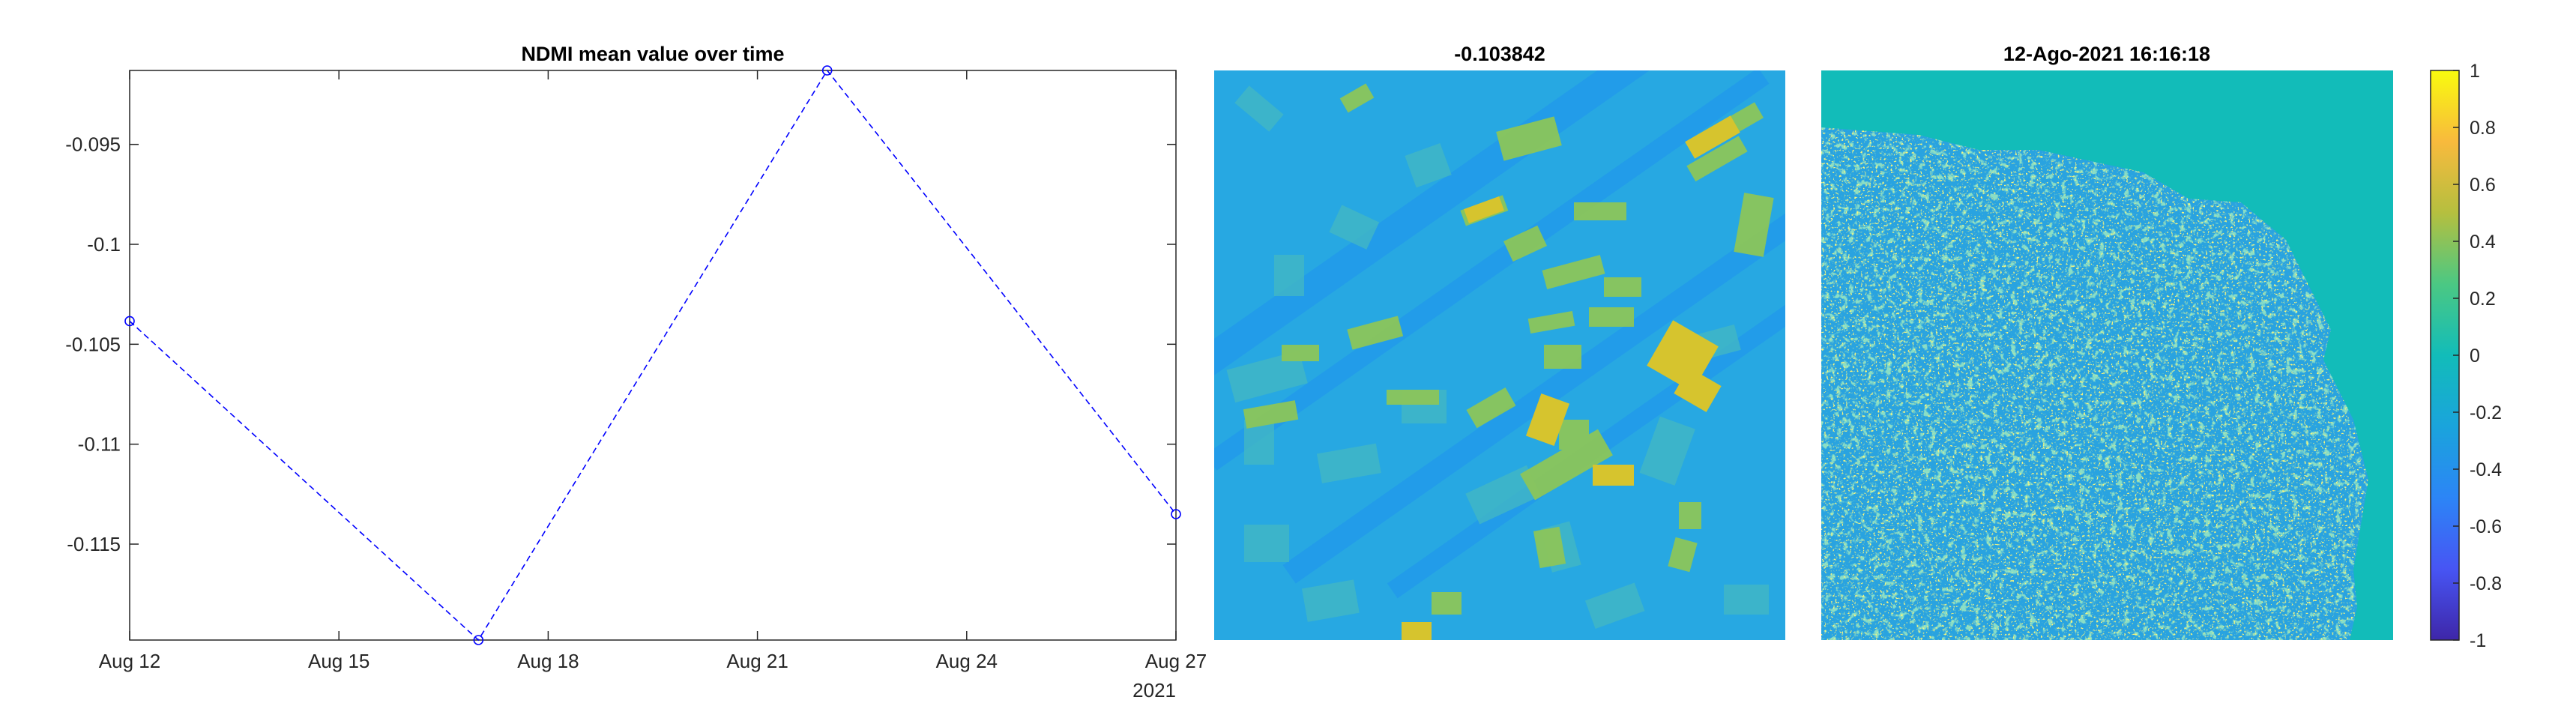  Describe the element at coordinates (99, 444) in the screenshot. I see `y-tick-label: -0.11` at that location.